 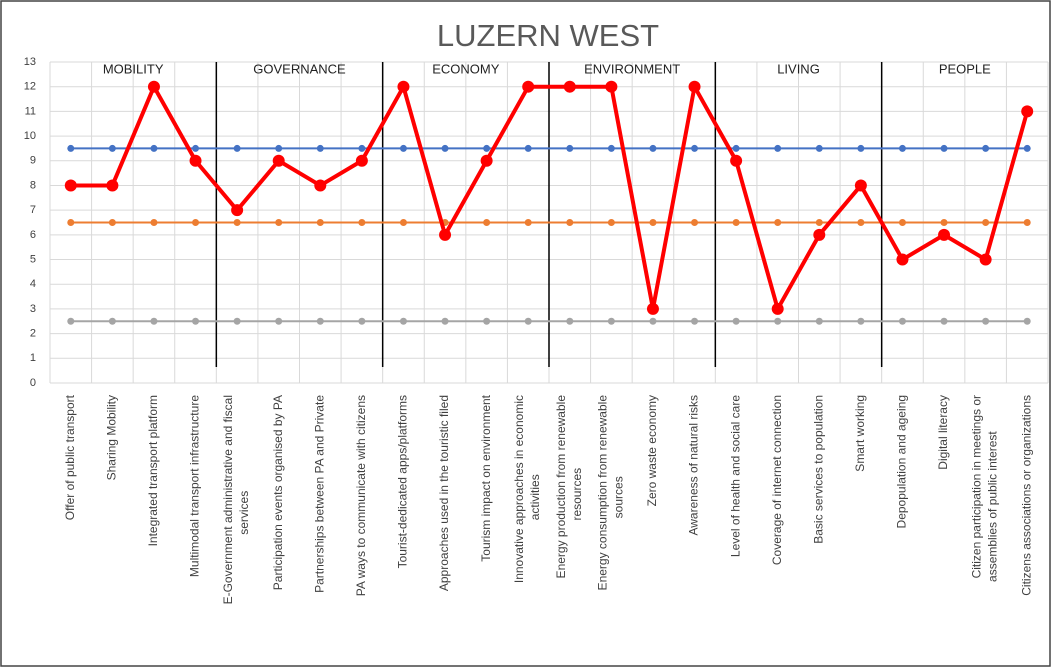 I want to click on x-tick-label-line: assemblies of public interest, so click(x=993, y=506).